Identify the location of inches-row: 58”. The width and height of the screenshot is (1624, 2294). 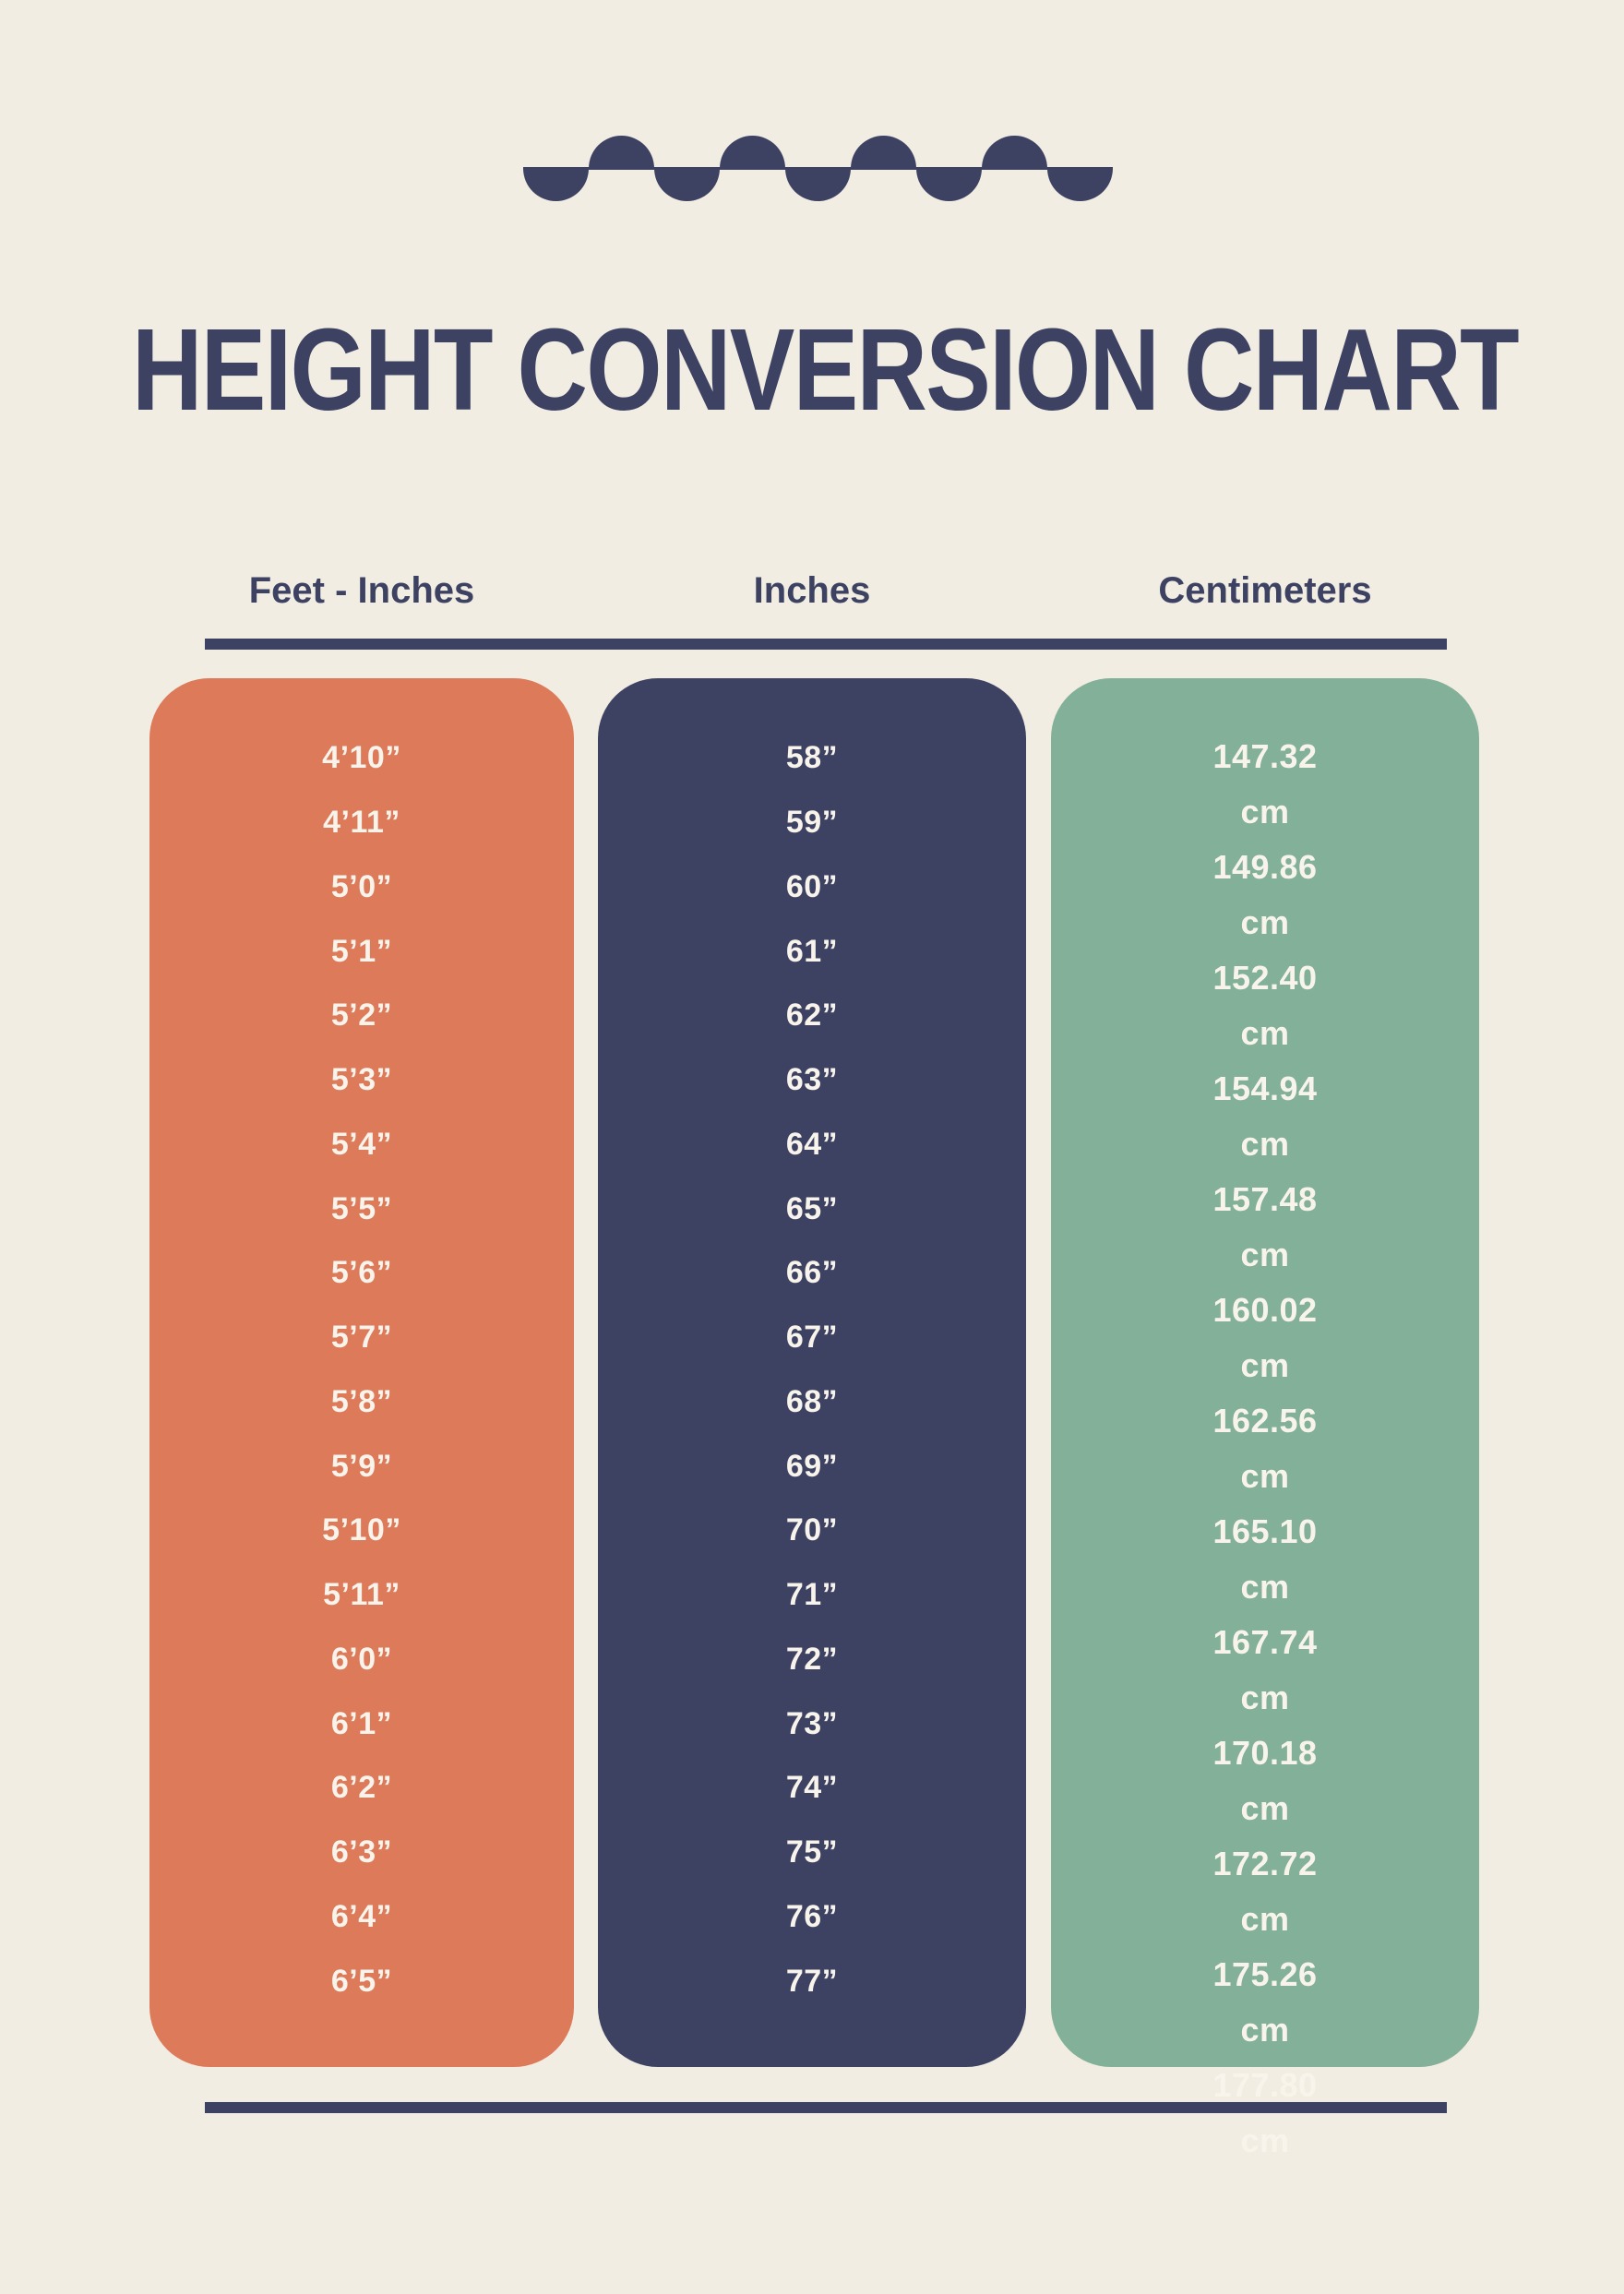
(812, 758).